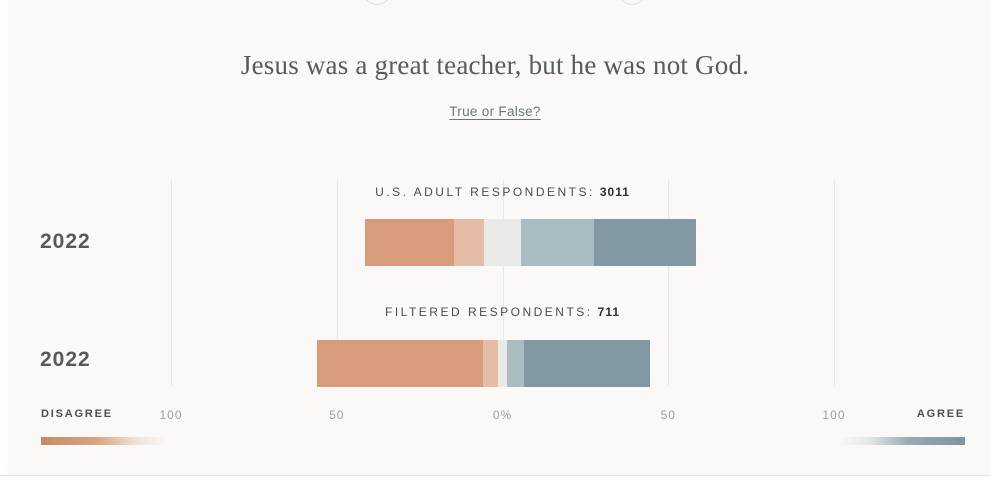 The height and width of the screenshot is (478, 990). I want to click on partial-circle-button-left, so click(377, 2).